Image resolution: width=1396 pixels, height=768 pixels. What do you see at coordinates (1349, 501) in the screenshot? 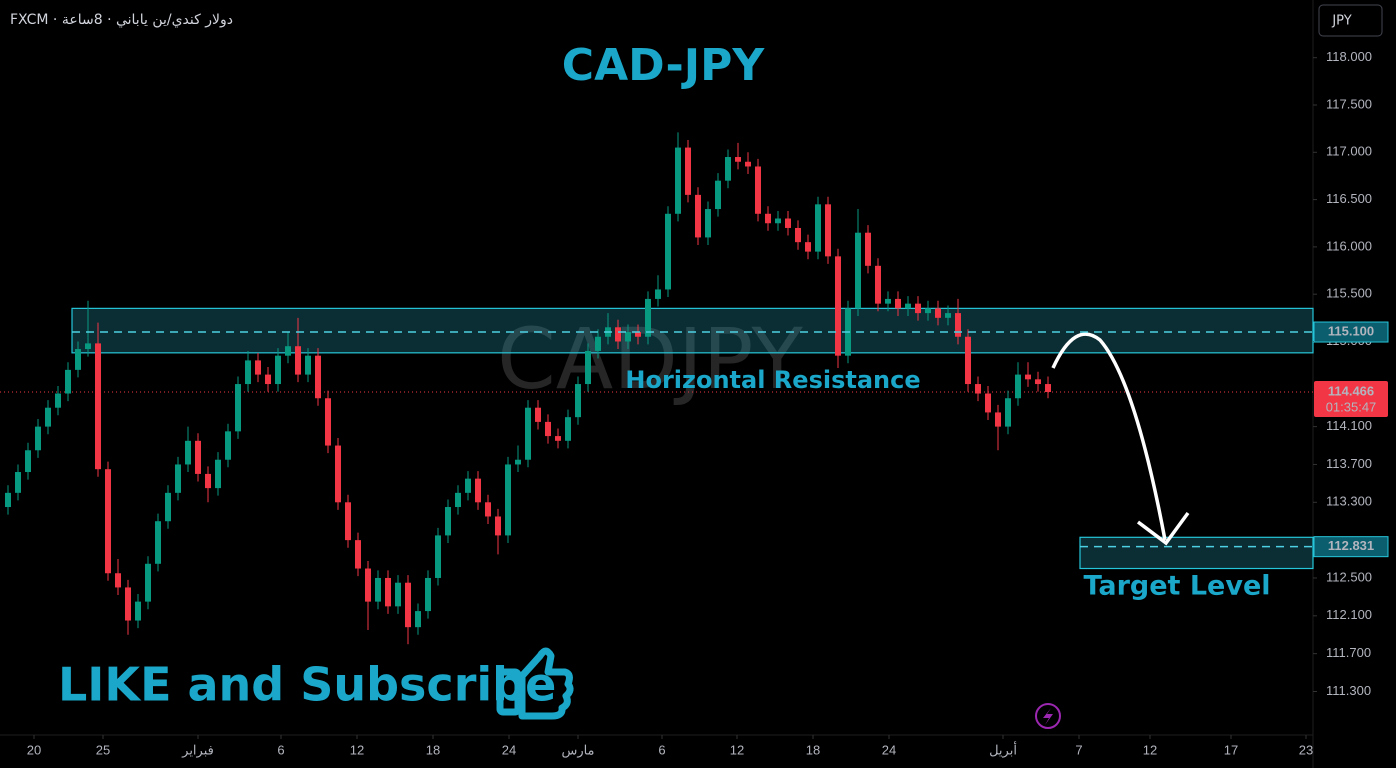
I see `y-tick-label: 113.300` at bounding box center [1349, 501].